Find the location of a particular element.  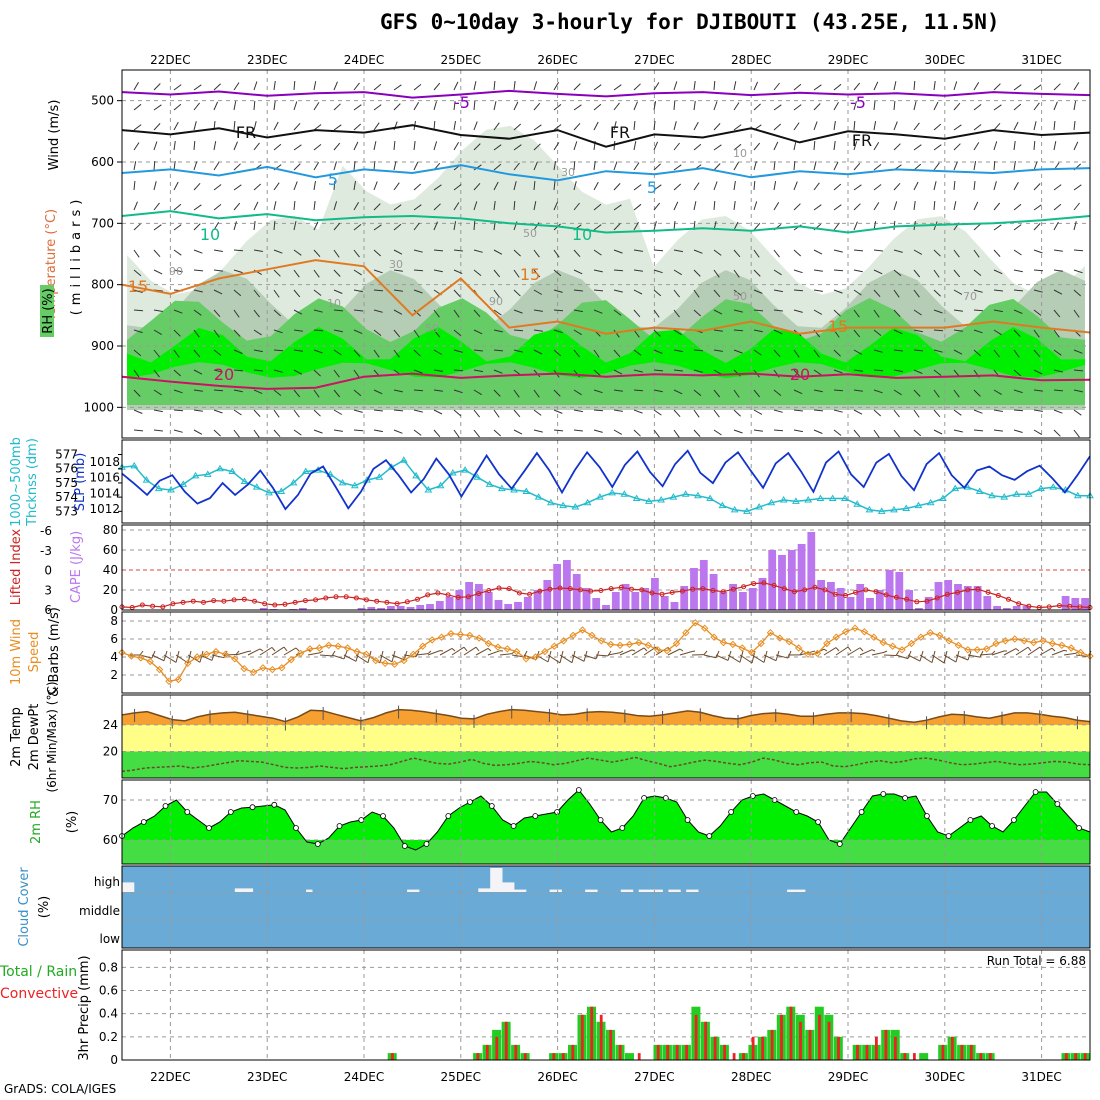

rh-frame is located at coordinates (606, 822).